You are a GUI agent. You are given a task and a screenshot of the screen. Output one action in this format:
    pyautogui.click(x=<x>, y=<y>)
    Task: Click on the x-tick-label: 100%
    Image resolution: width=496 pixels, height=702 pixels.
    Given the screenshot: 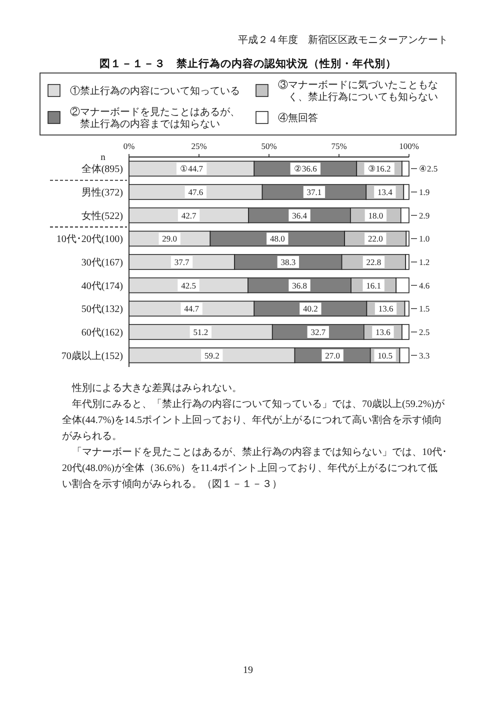 What is the action you would take?
    pyautogui.click(x=409, y=146)
    